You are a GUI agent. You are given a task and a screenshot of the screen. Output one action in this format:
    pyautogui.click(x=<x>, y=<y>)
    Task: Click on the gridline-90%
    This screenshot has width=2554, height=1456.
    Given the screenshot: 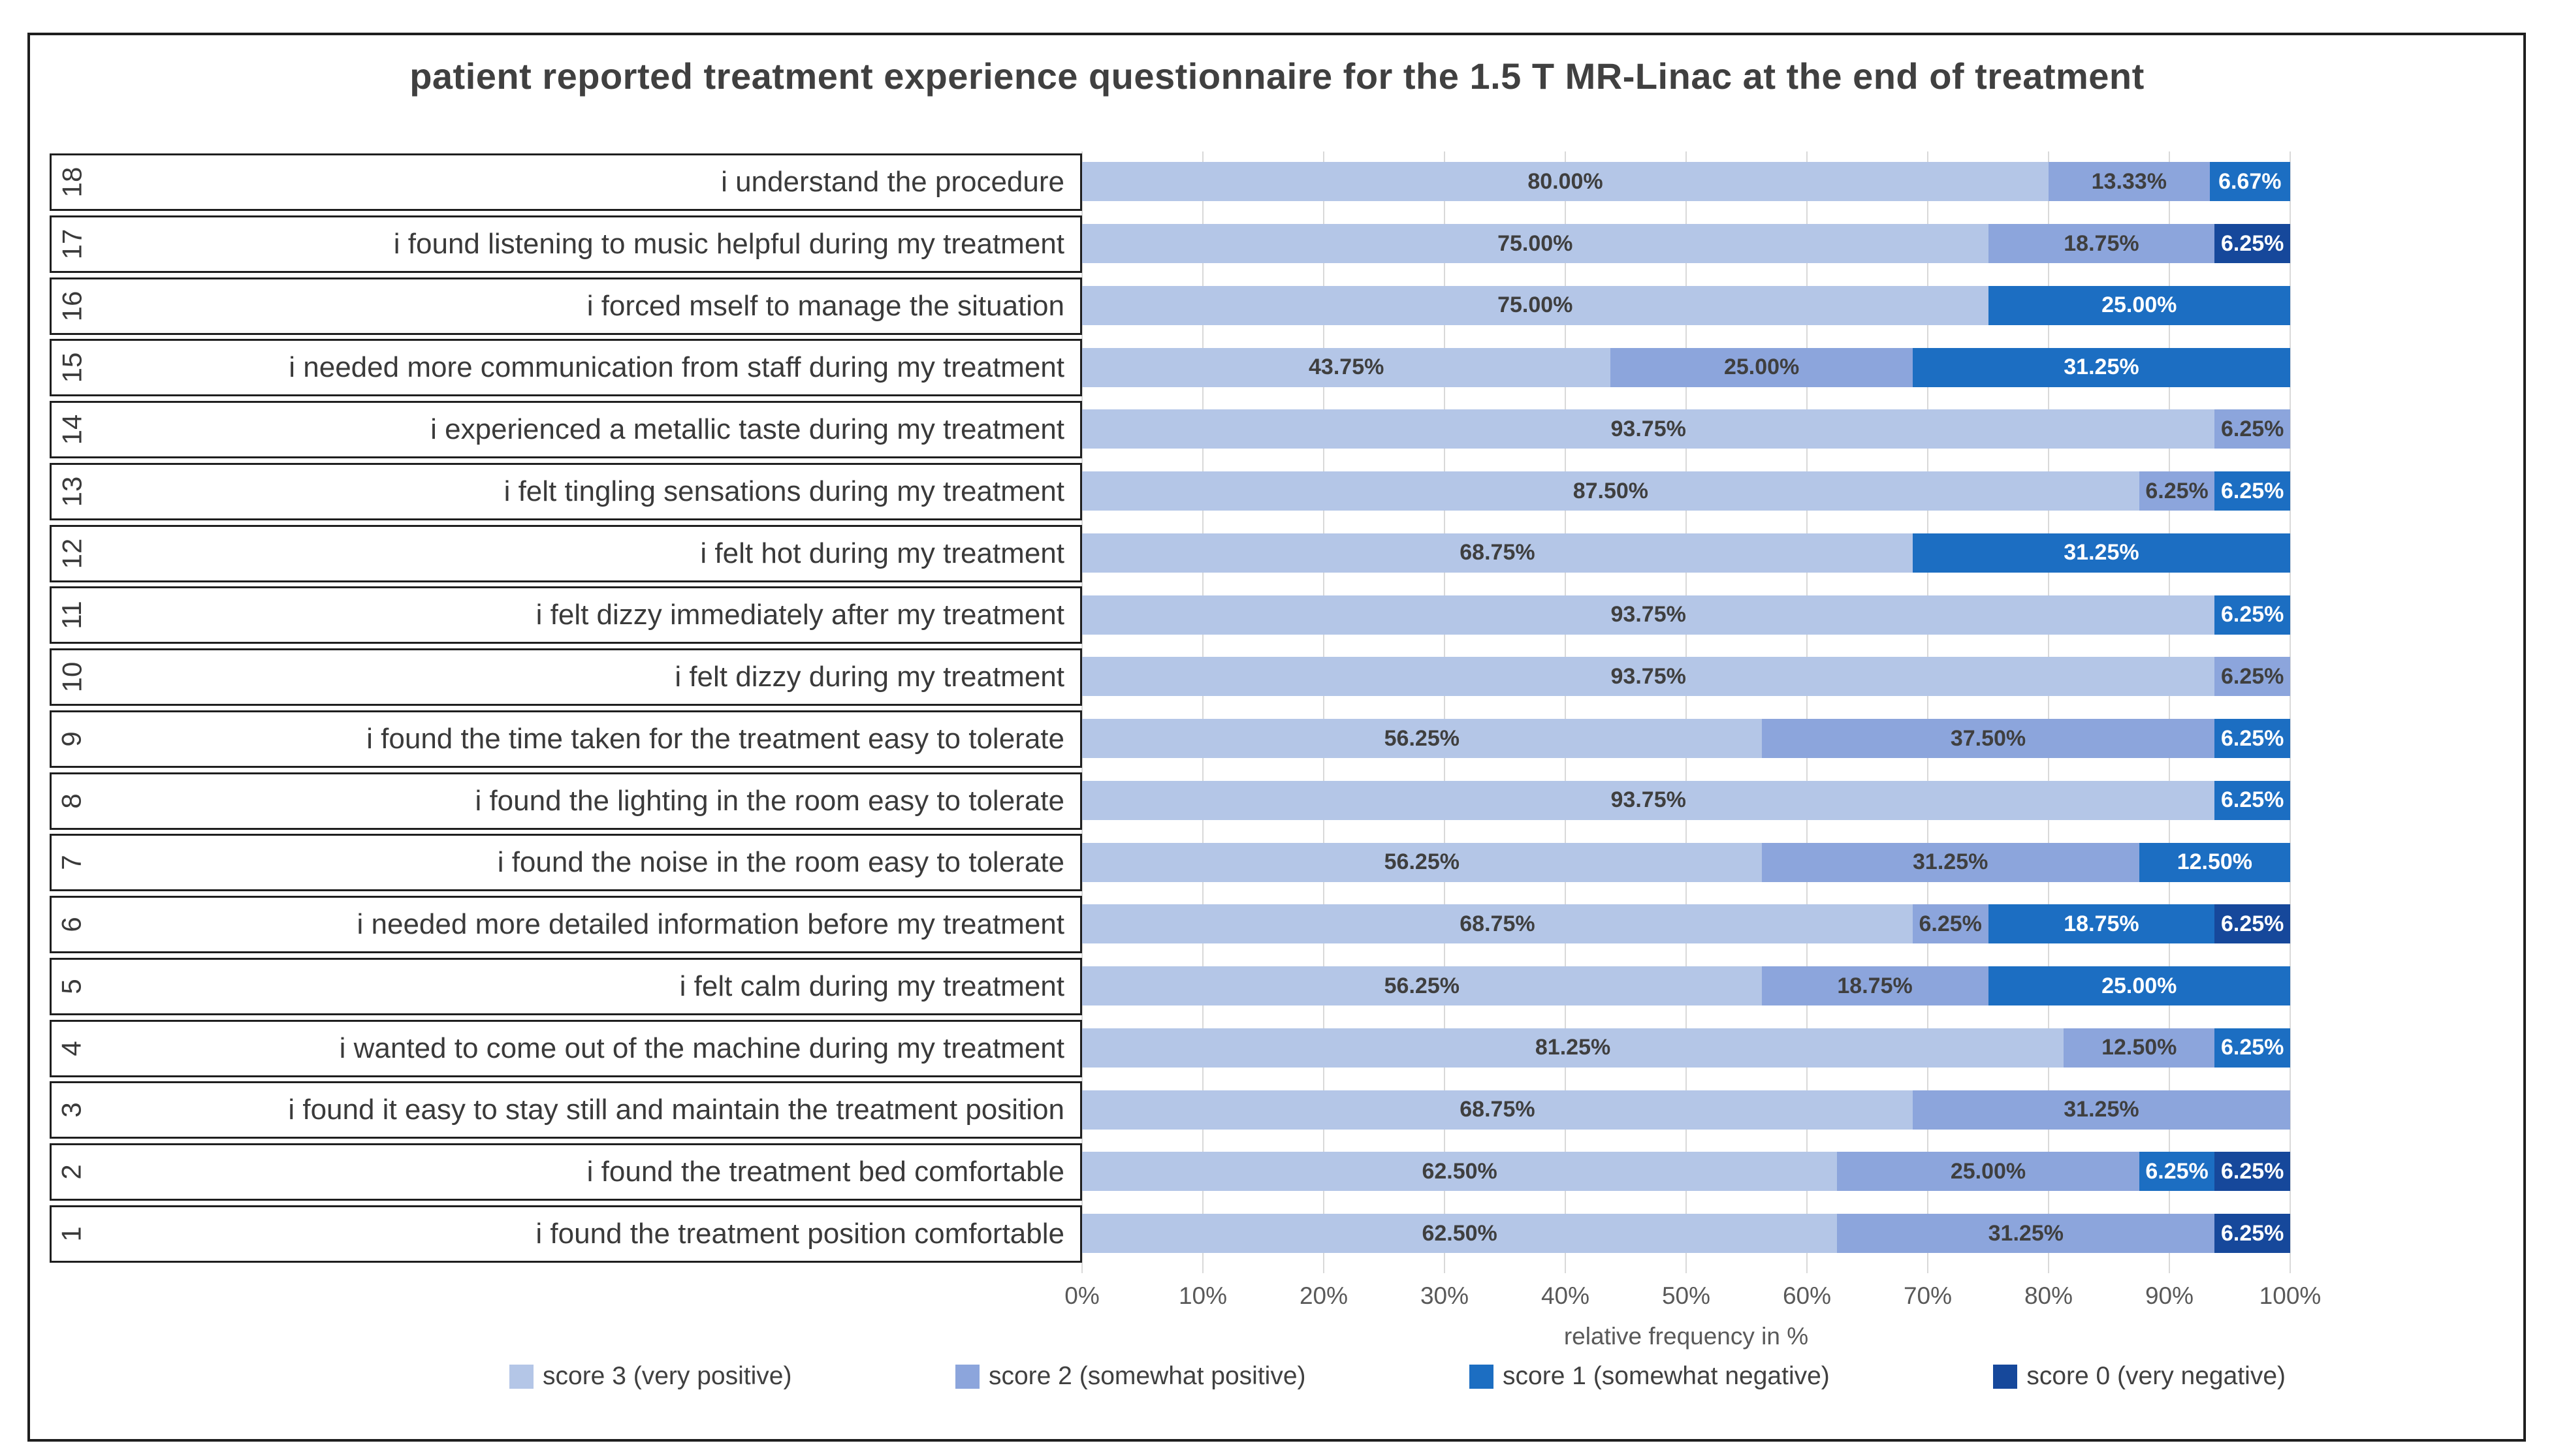 What is the action you would take?
    pyautogui.click(x=2169, y=712)
    